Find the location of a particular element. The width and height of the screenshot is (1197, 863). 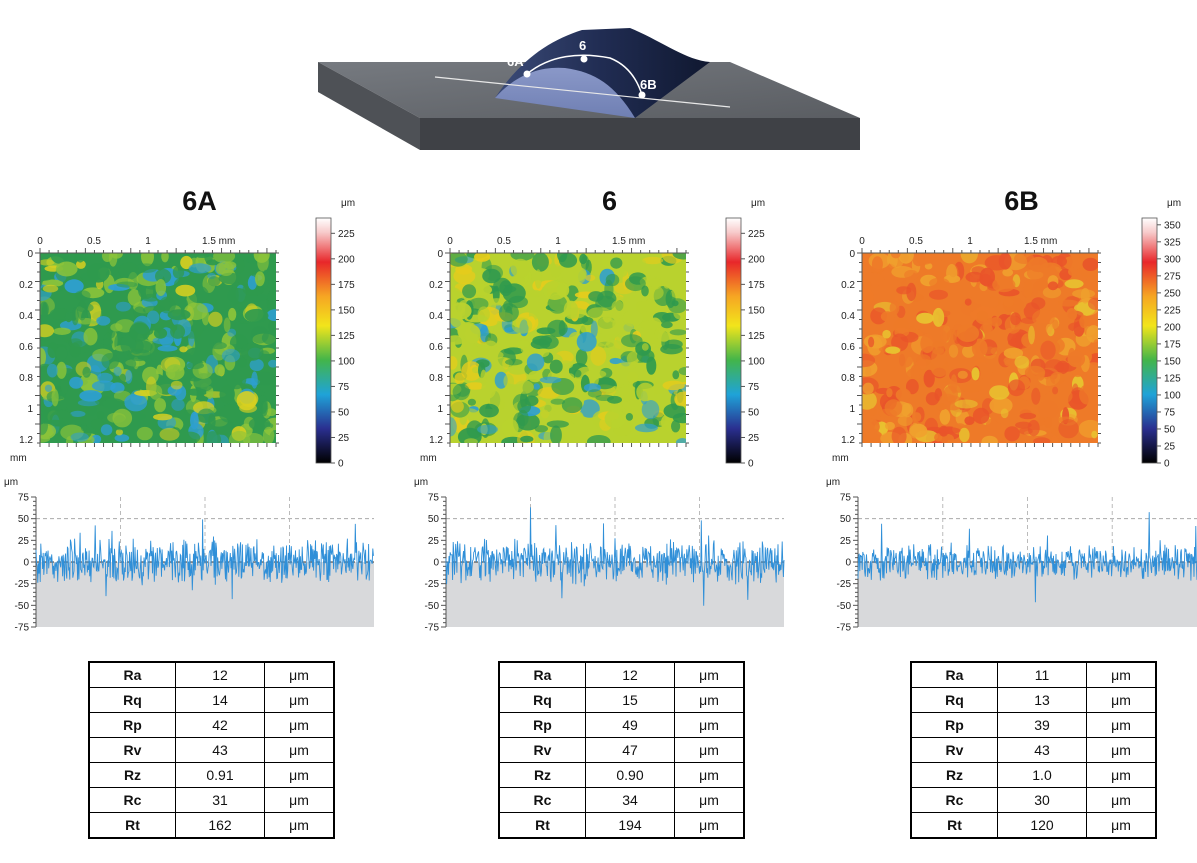

map-x-tick: 0.5 is located at coordinates (94, 241).